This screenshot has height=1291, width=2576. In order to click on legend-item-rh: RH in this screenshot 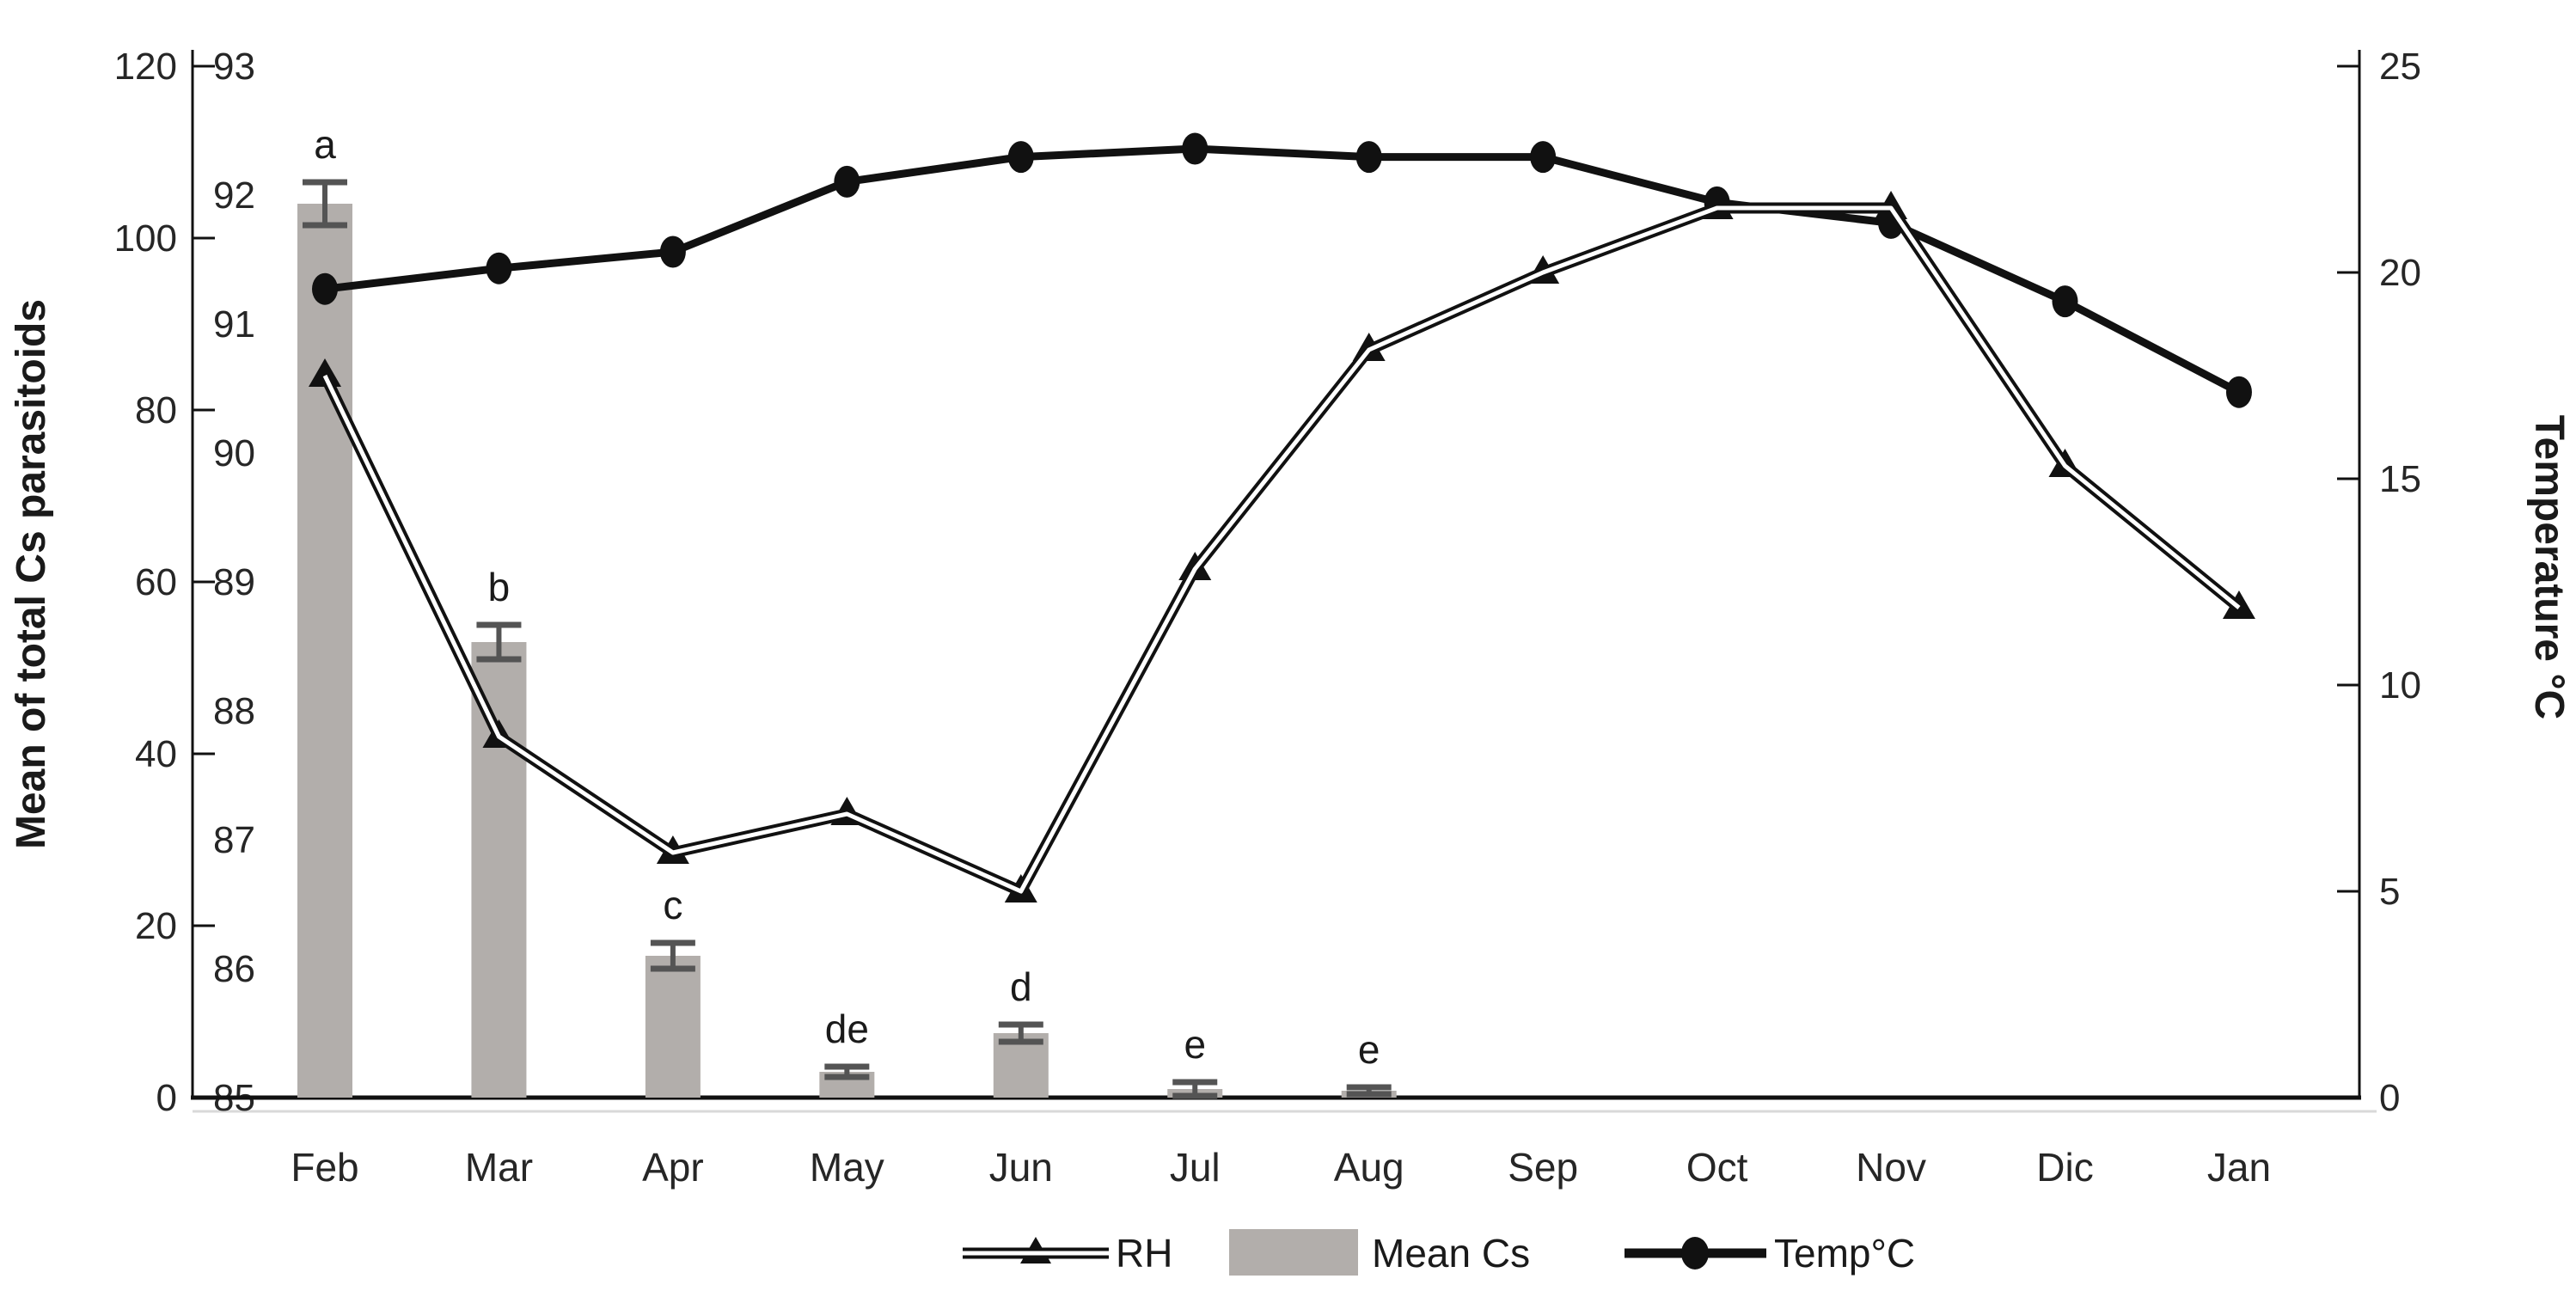, I will do `click(1067, 1253)`.